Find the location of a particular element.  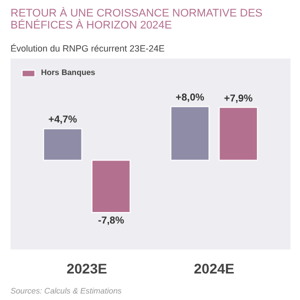

chart-subtitle: Évolution du RNPG récurrent 23E-24E is located at coordinates (87, 49).